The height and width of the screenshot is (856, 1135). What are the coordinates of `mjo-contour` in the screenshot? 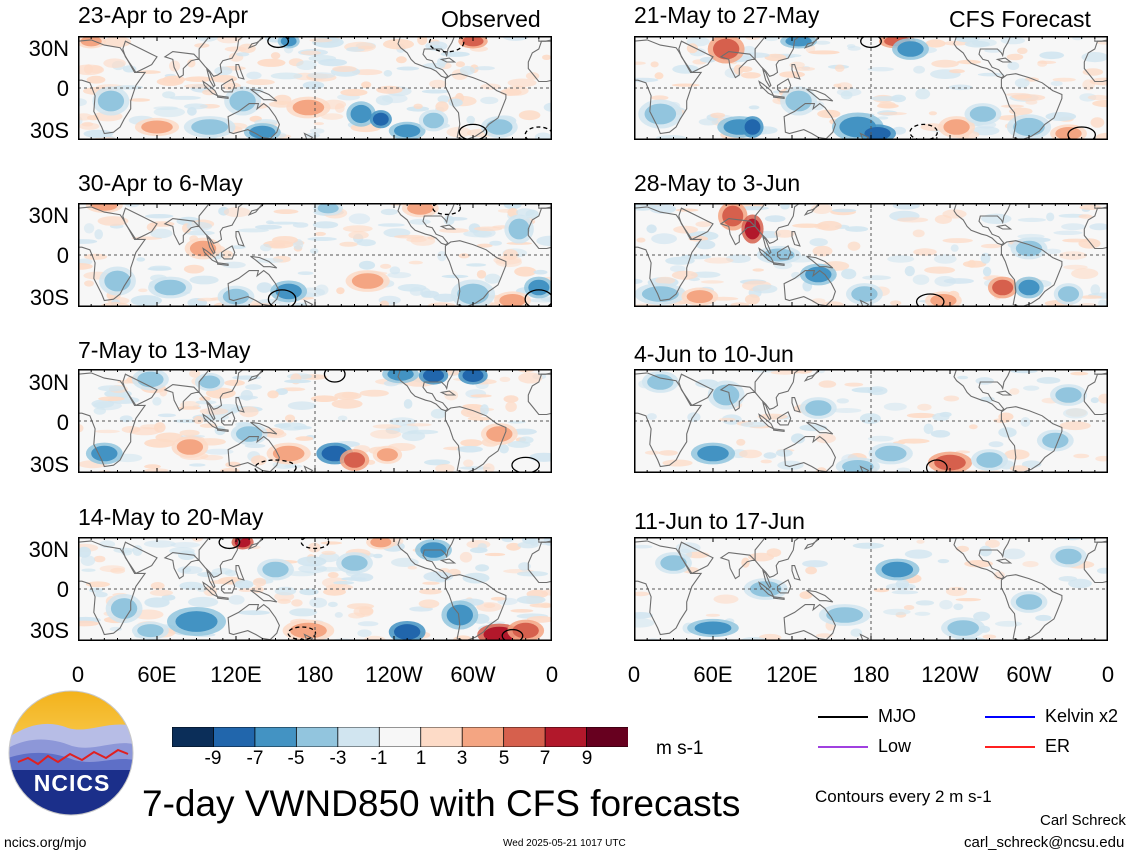 It's located at (447, 209).